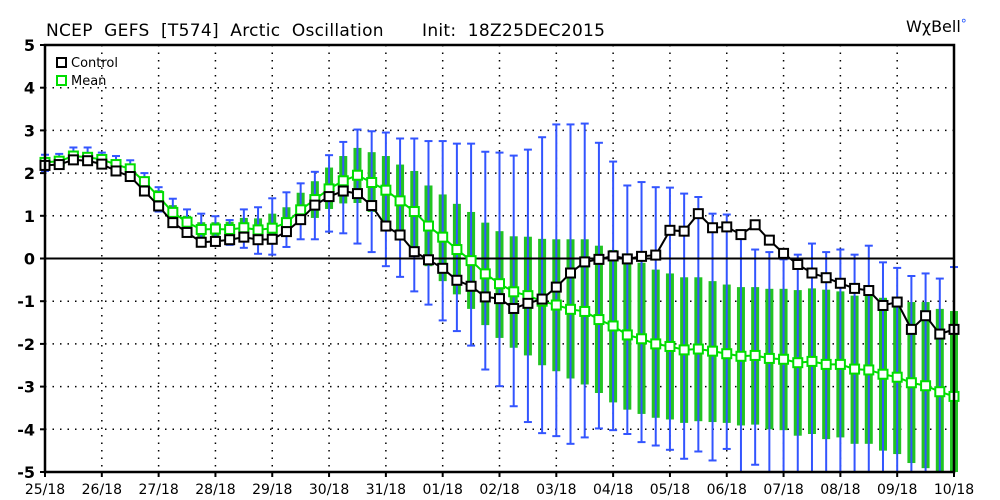 The width and height of the screenshot is (1000, 500). Describe the element at coordinates (26, 387) in the screenshot. I see `y-tick-label: -3` at that location.